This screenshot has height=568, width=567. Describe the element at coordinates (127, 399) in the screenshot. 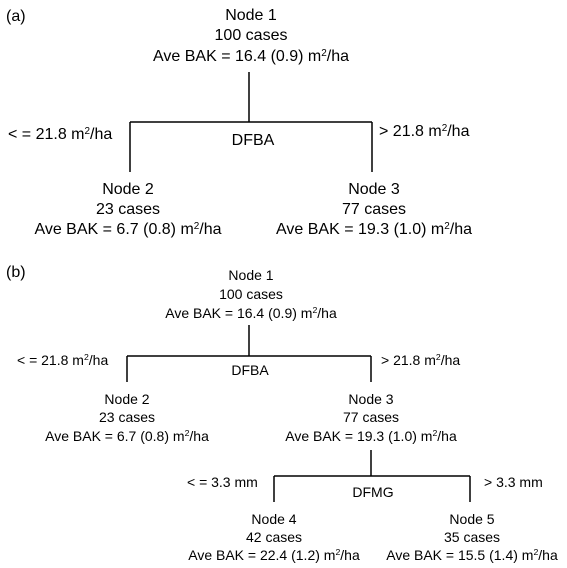

I see `tree-b-node2-name: Node 2` at that location.